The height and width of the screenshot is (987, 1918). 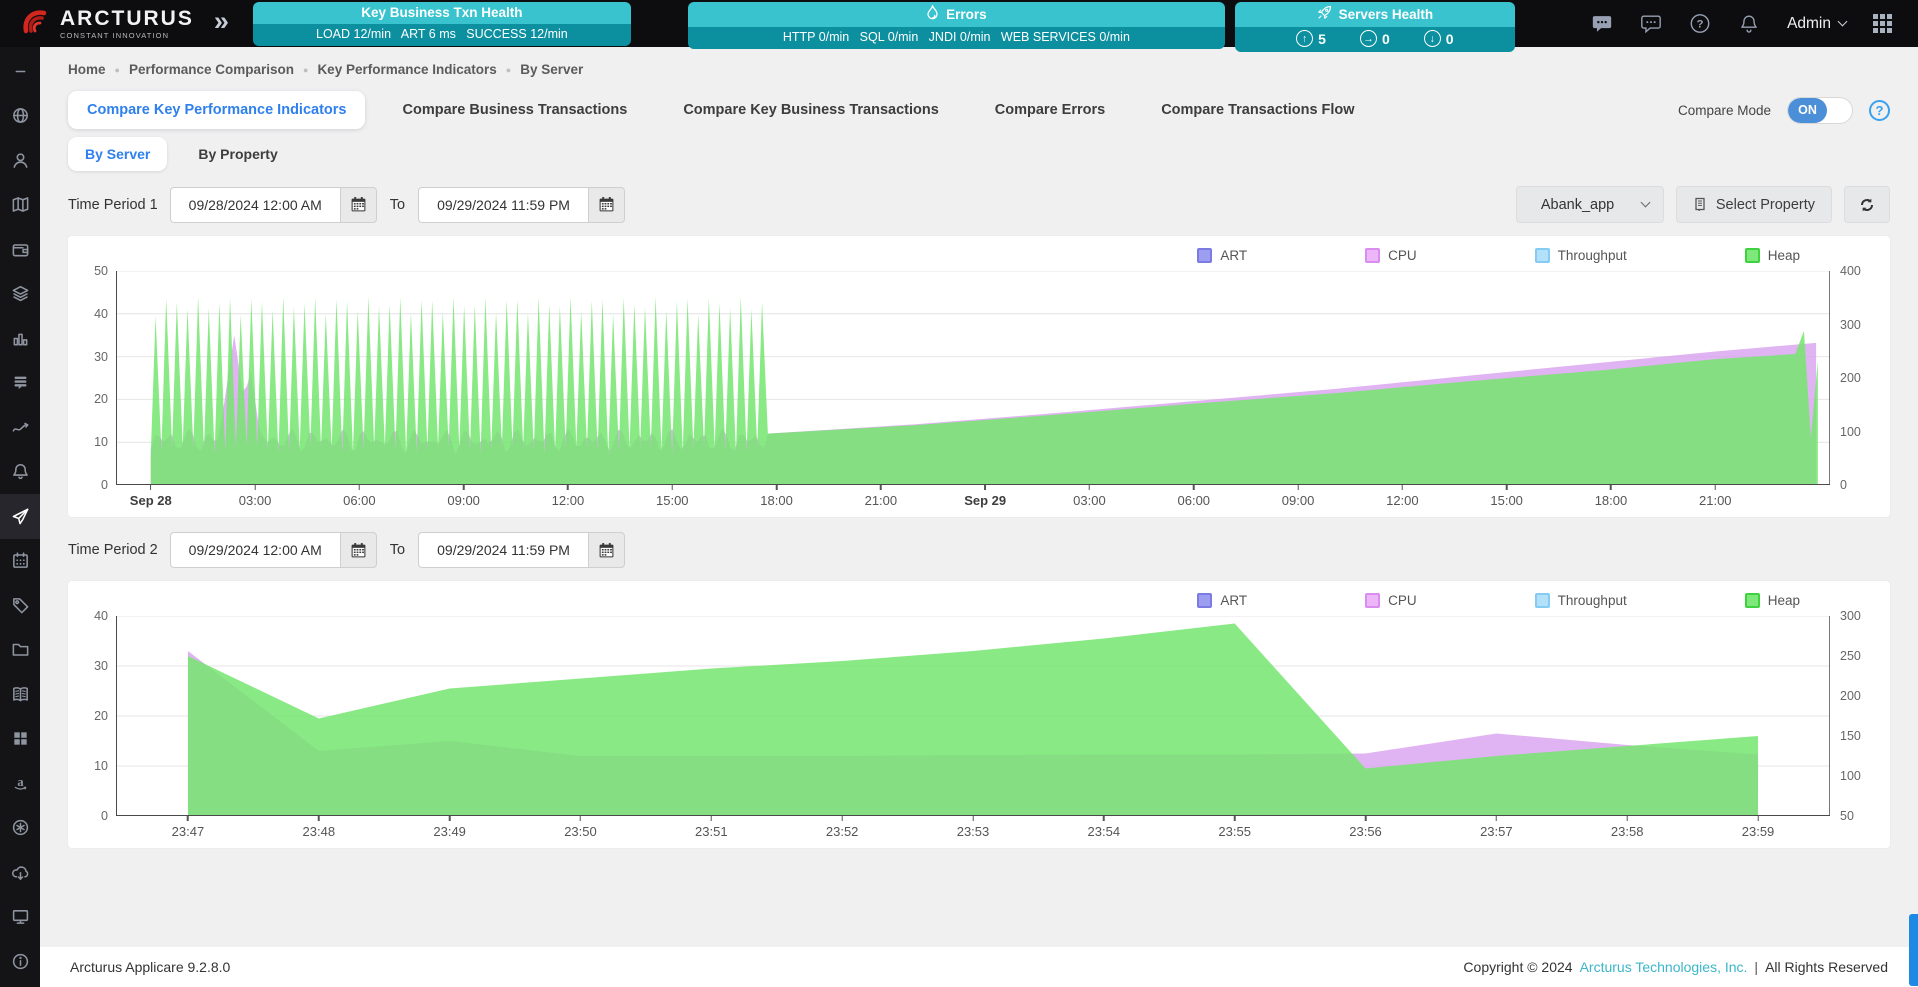 I want to click on sidebar-item-globe, so click(x=20, y=116).